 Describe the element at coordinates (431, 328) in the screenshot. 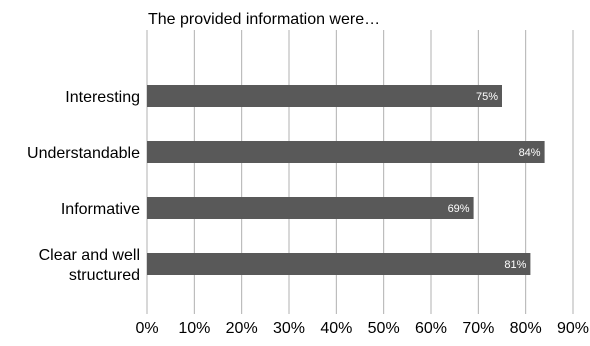

I see `x-tick-label: 60%` at that location.